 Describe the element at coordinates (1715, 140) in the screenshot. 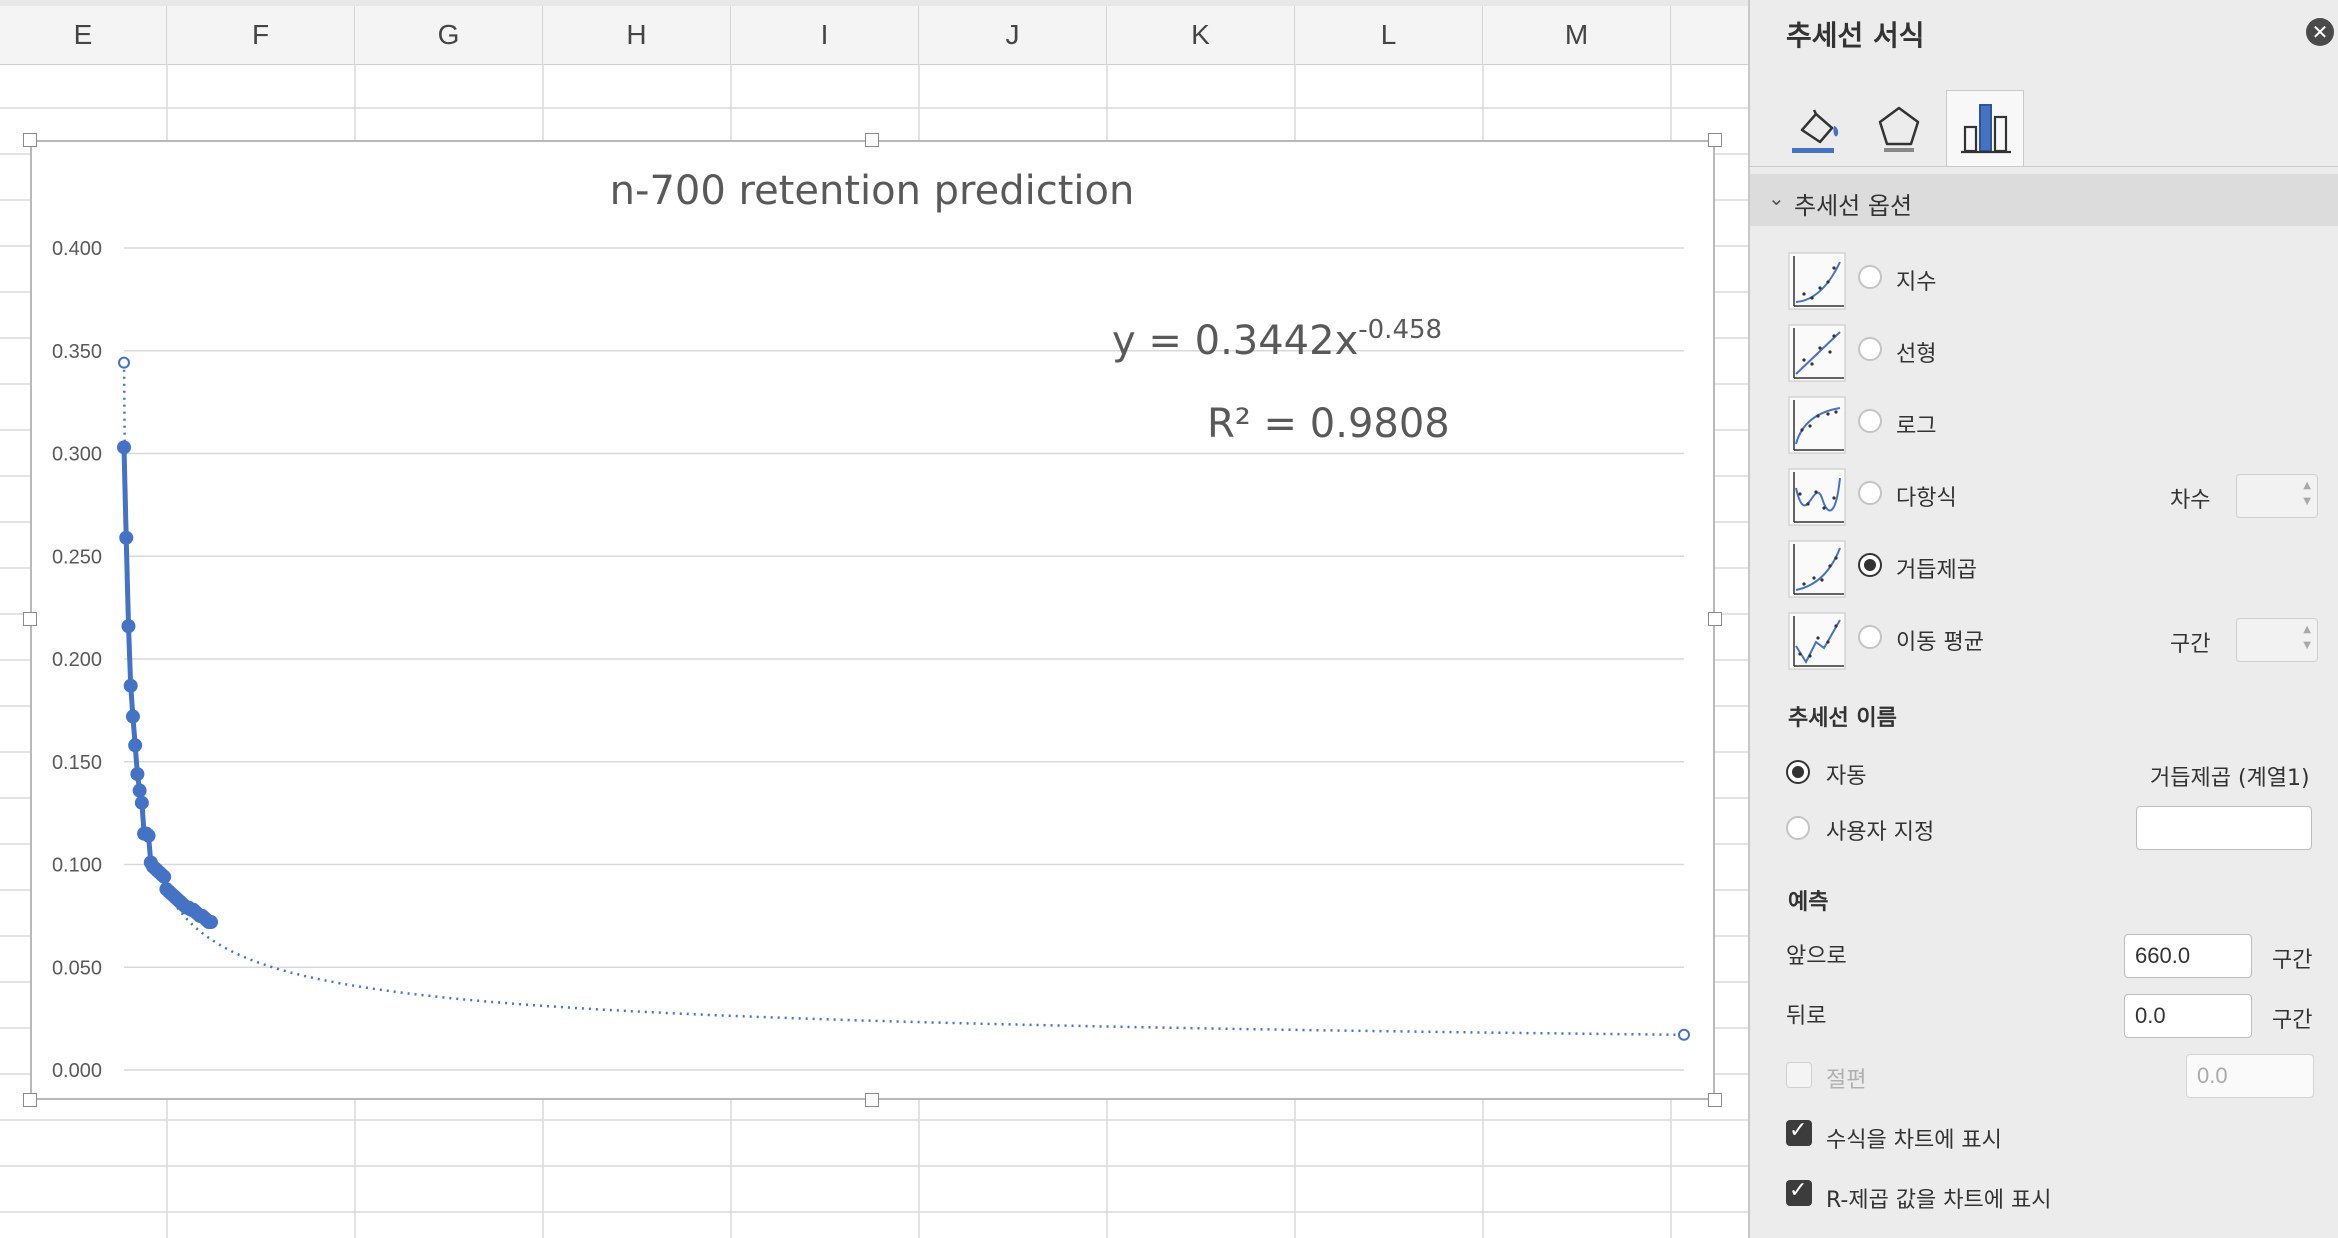

I see `resize-handle-top-right` at that location.